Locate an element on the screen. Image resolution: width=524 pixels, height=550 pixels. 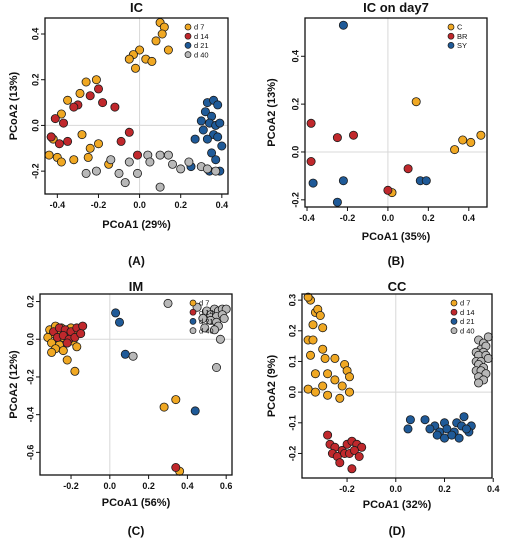
y-tick-label: 0.1 is located at coordinates (292, 361).